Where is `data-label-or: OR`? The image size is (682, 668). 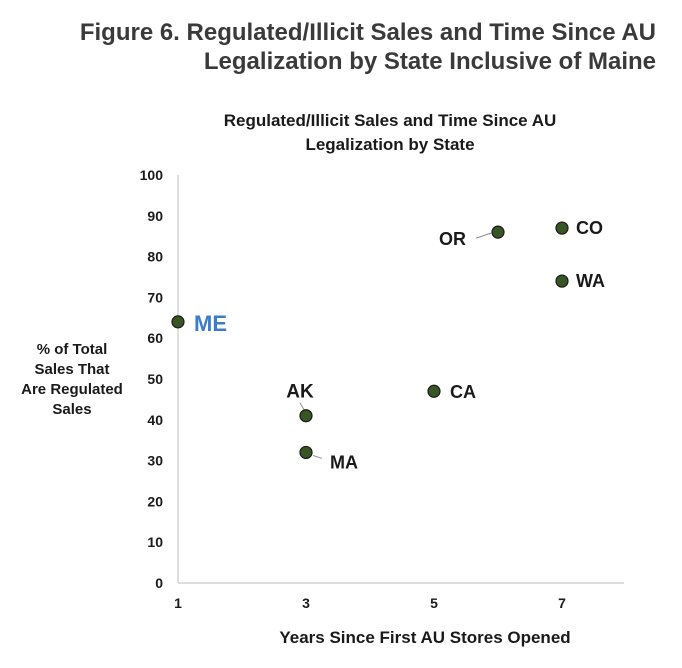 data-label-or: OR is located at coordinates (452, 239).